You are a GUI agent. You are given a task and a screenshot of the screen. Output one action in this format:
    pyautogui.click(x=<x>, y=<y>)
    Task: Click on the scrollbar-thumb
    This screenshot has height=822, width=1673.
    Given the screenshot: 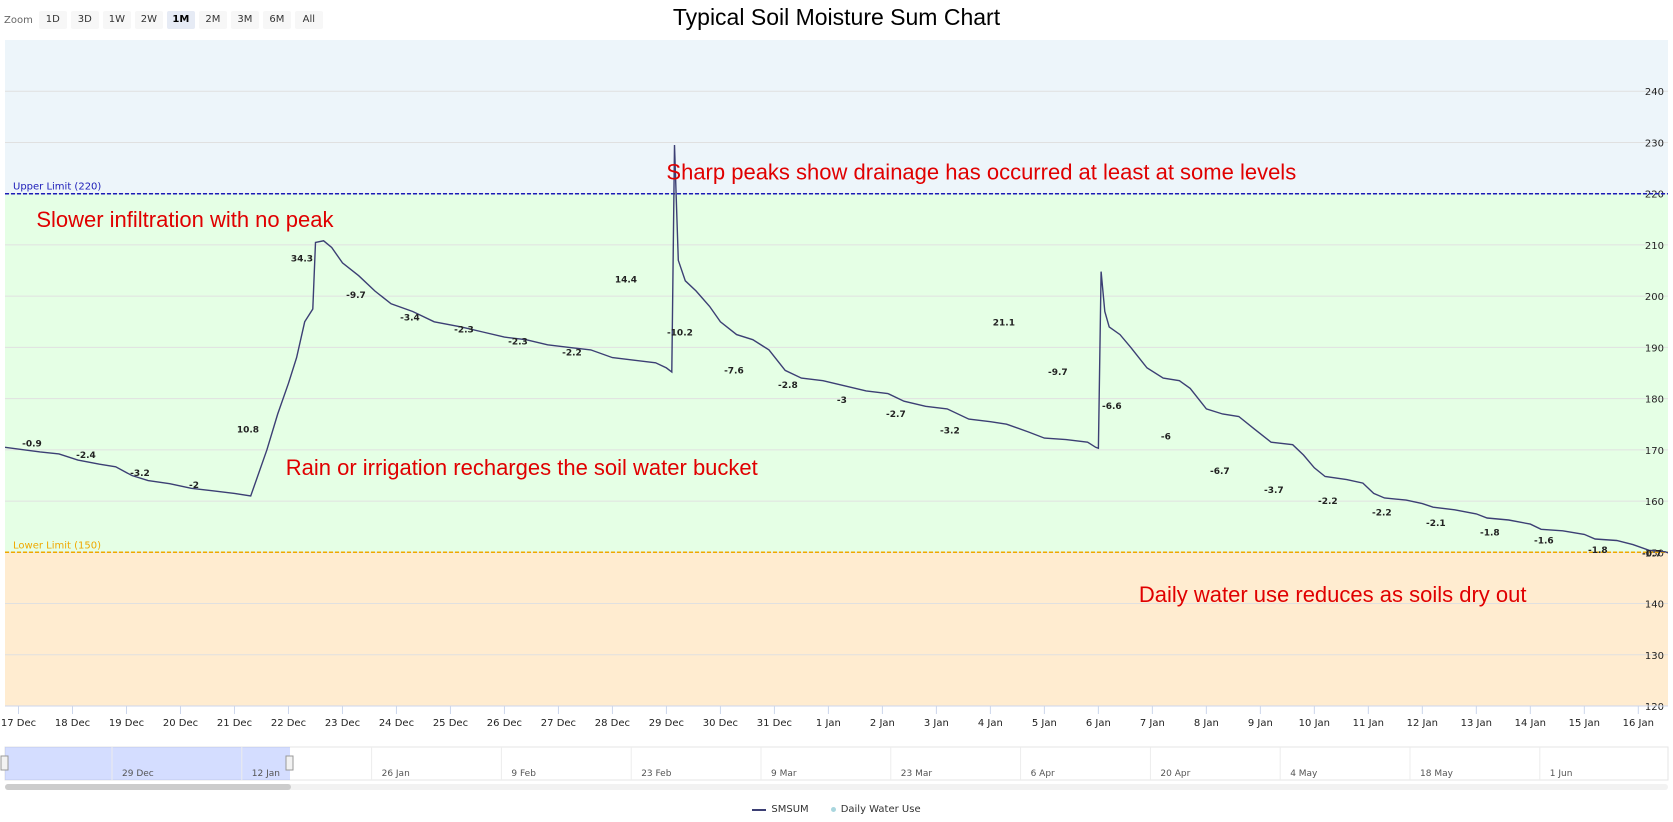 What is the action you would take?
    pyautogui.click(x=148, y=787)
    